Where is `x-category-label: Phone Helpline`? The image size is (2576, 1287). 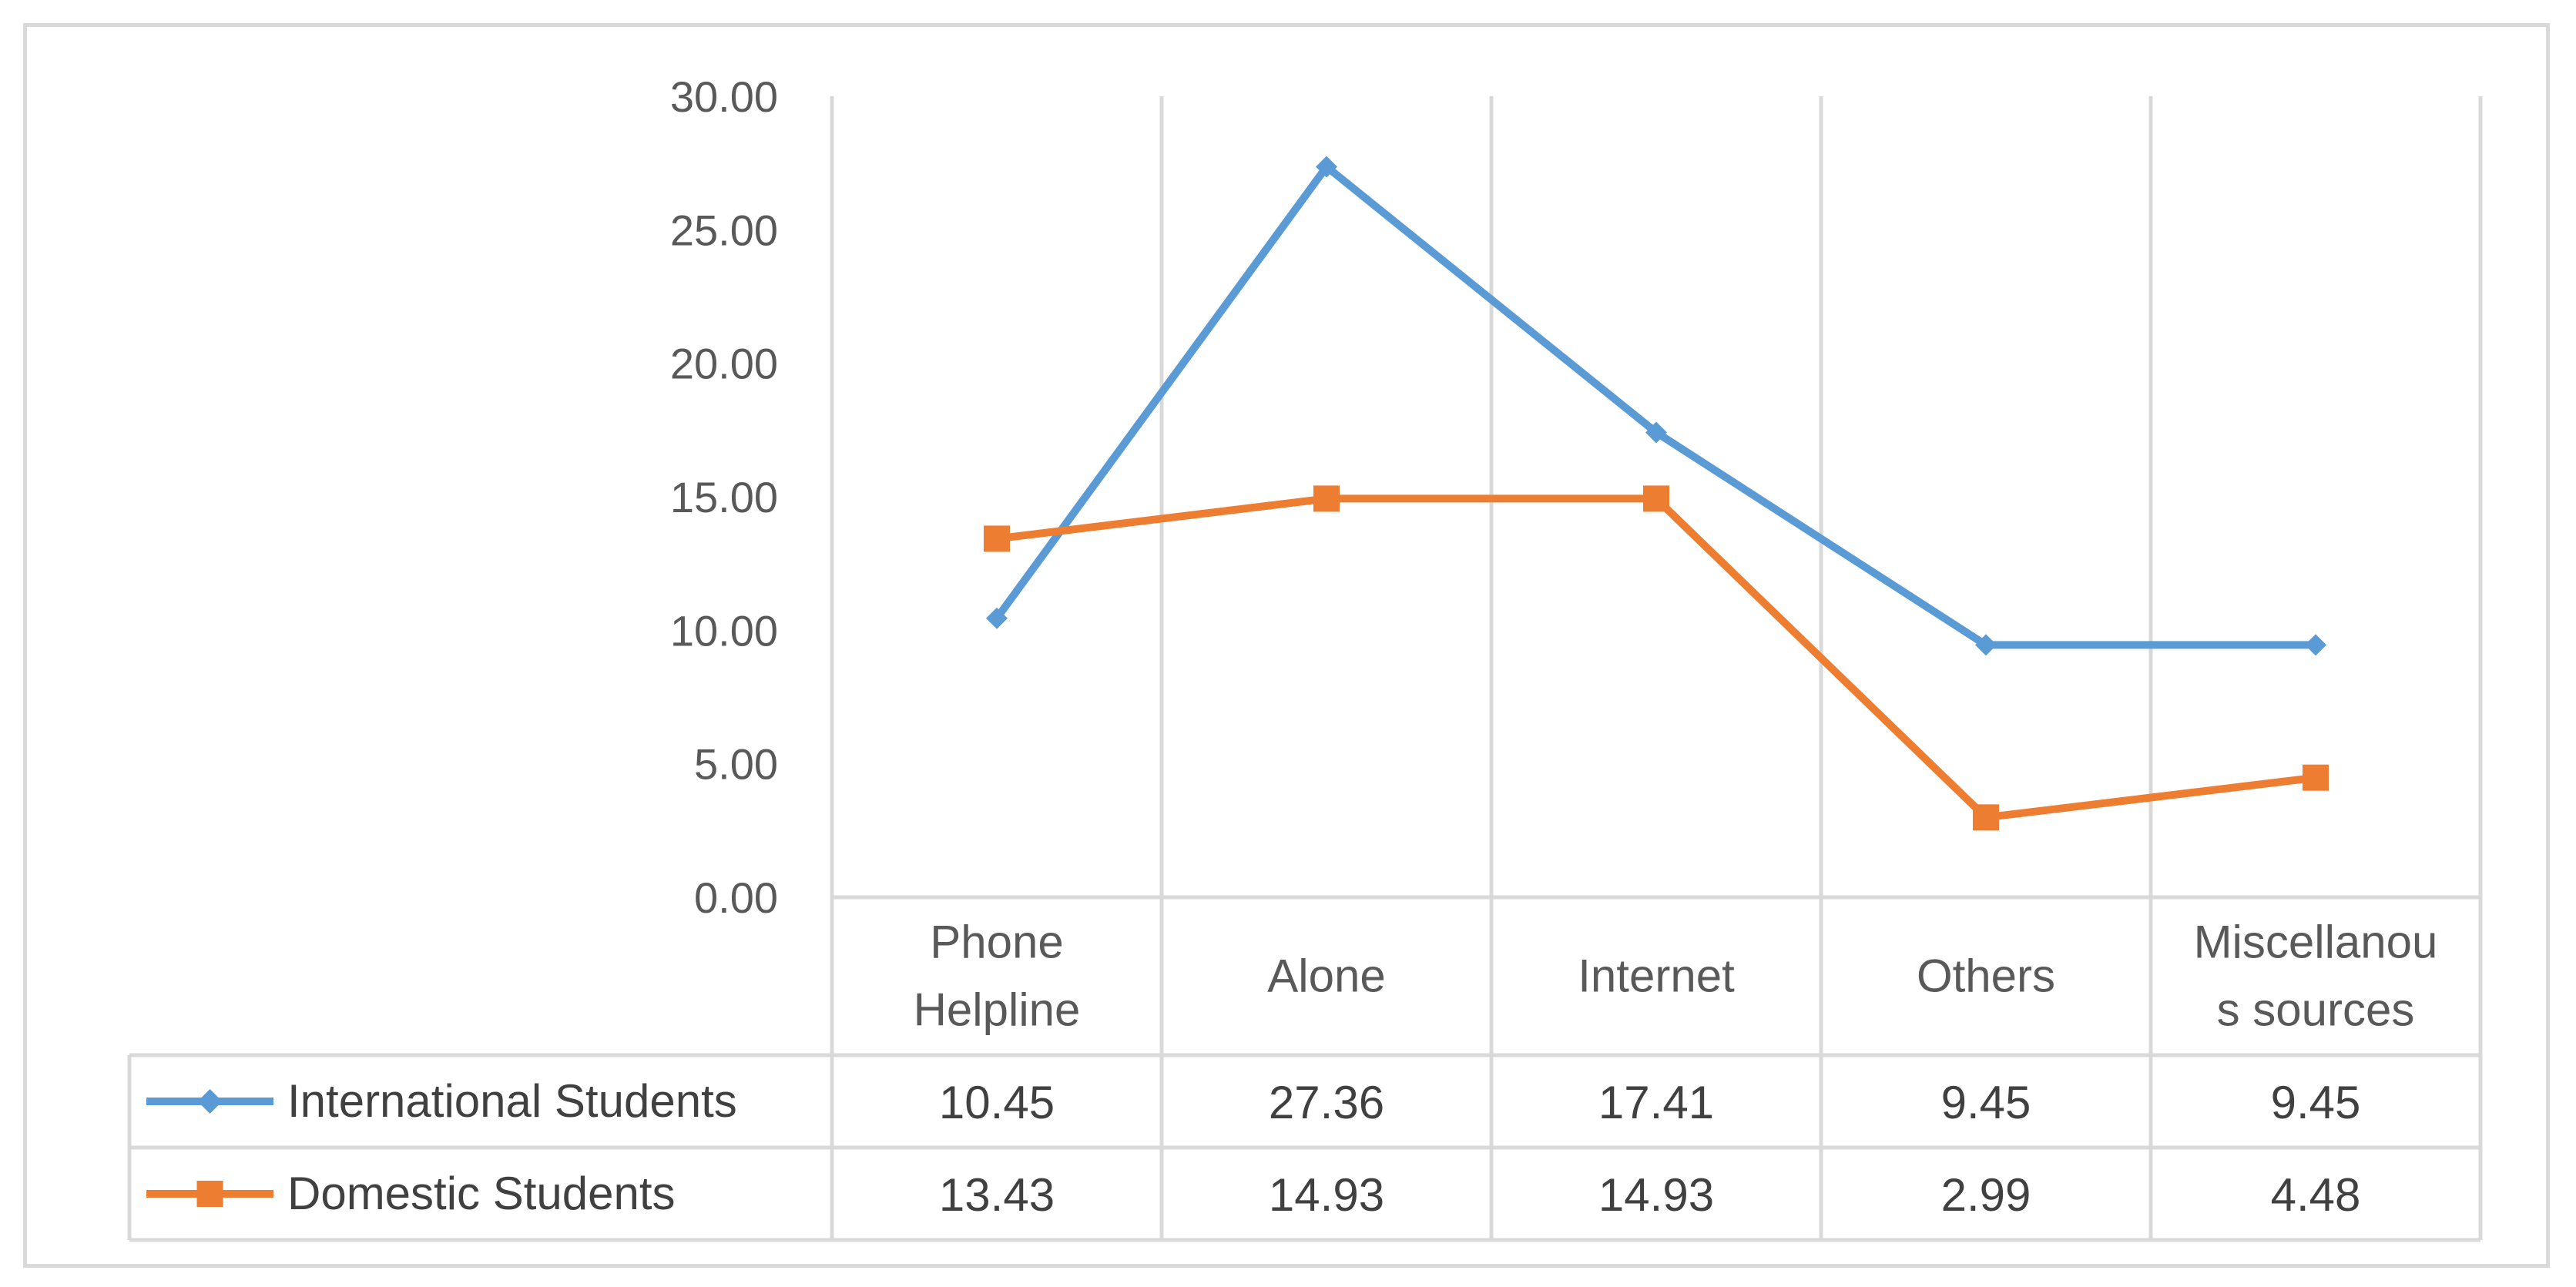 x-category-label: Phone Helpline is located at coordinates (997, 976).